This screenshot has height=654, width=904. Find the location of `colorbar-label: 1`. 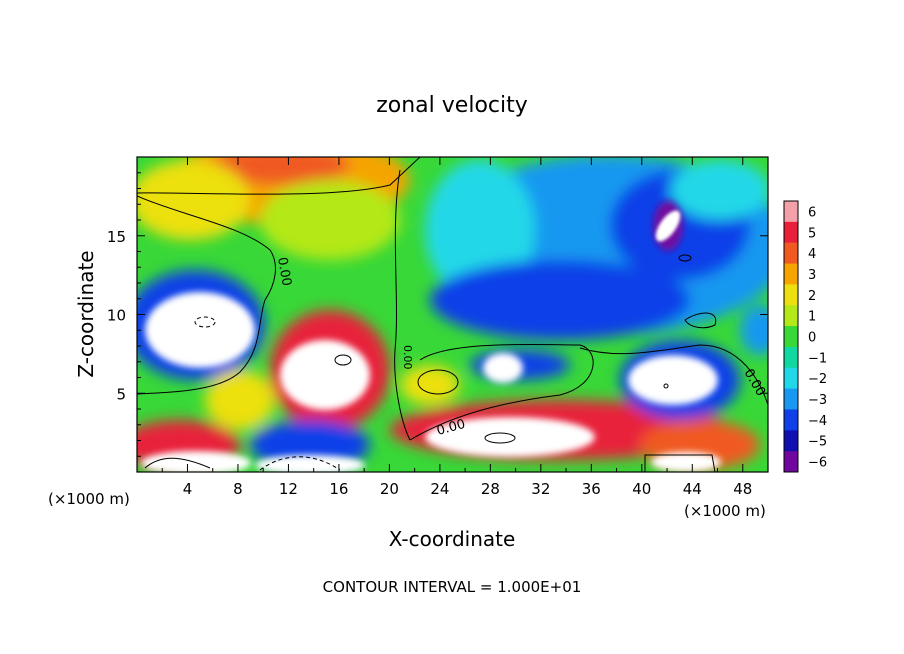

colorbar-label: 1 is located at coordinates (812, 317).